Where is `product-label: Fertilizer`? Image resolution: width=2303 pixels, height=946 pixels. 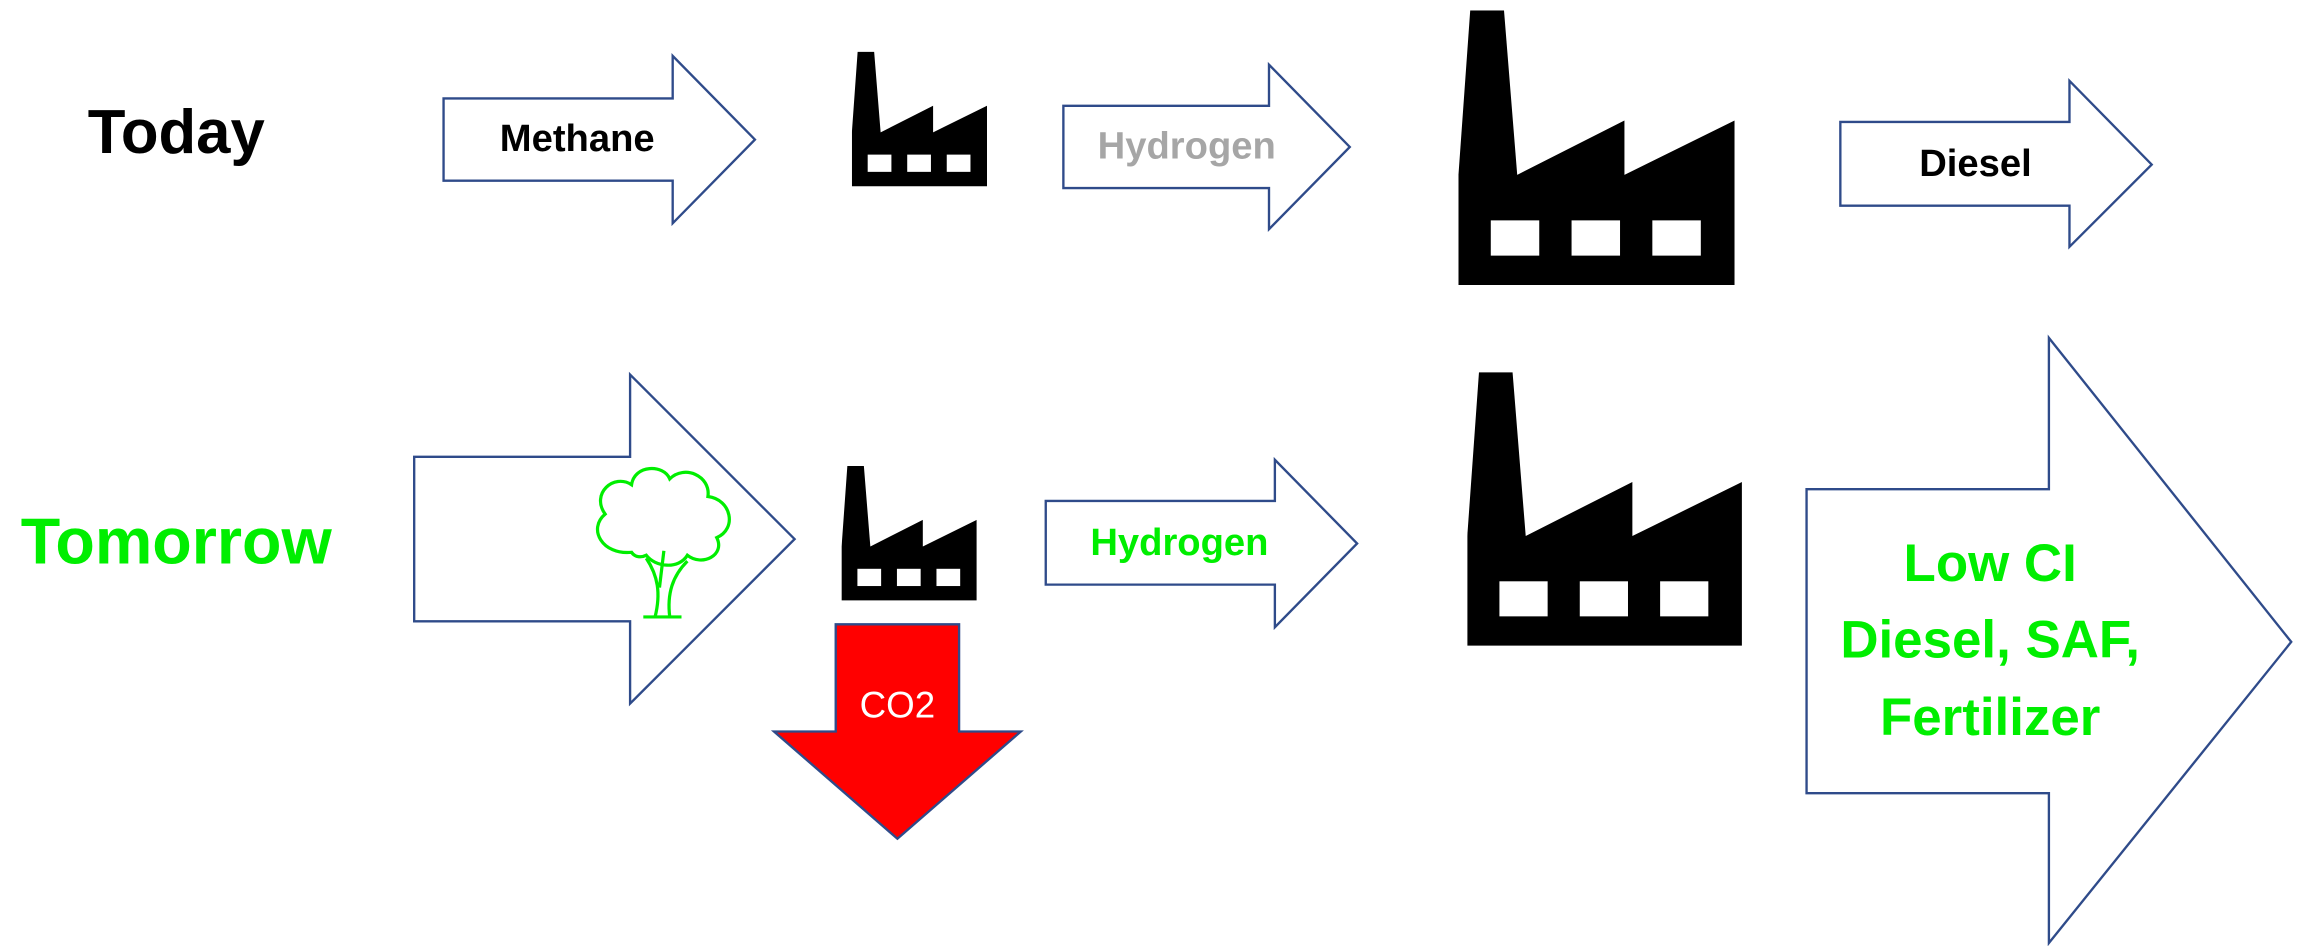 product-label: Fertilizer is located at coordinates (1990, 717).